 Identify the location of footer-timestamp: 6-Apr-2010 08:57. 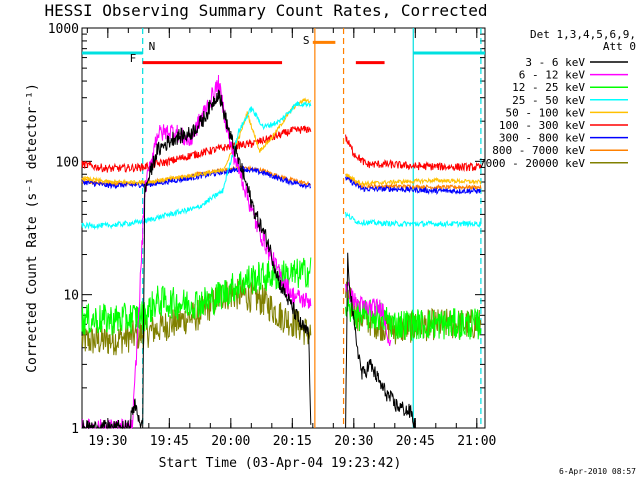
(597, 471).